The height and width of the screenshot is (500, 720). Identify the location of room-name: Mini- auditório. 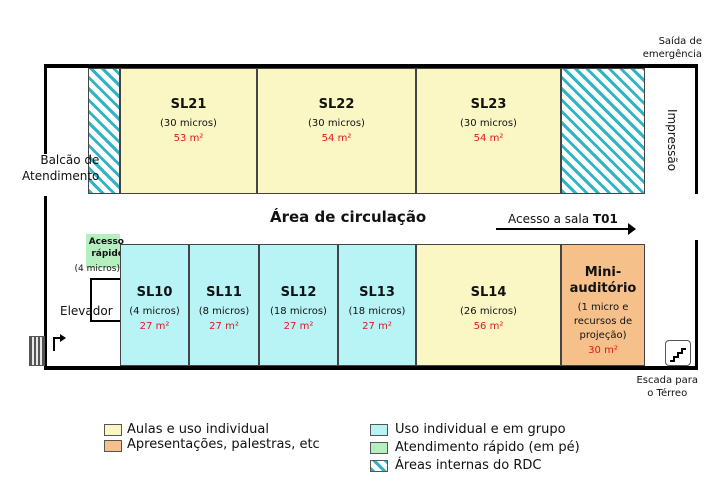
(603, 280).